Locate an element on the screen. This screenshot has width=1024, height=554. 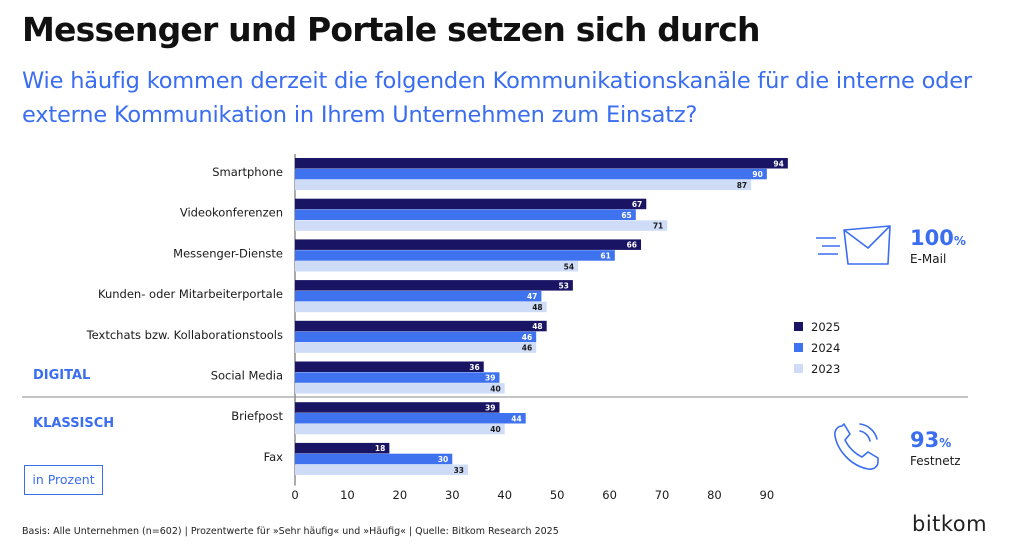
data-label-smartphone-2025: 94 is located at coordinates (778, 163).